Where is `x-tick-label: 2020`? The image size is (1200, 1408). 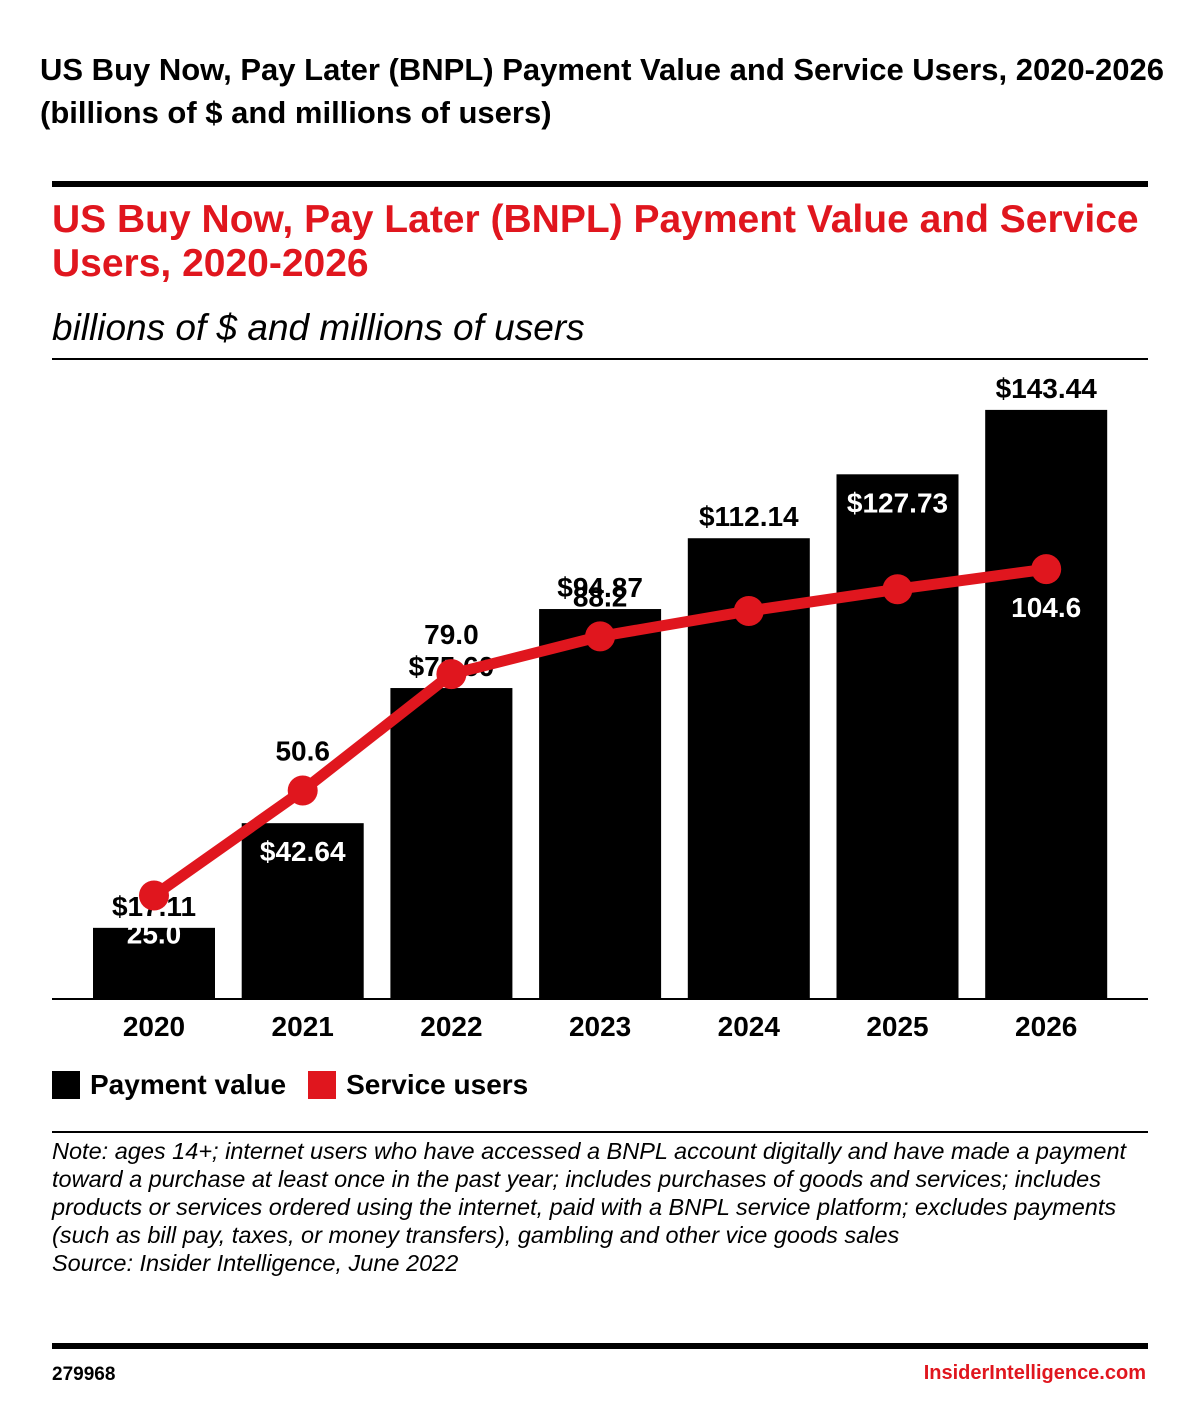 x-tick-label: 2020 is located at coordinates (154, 1026).